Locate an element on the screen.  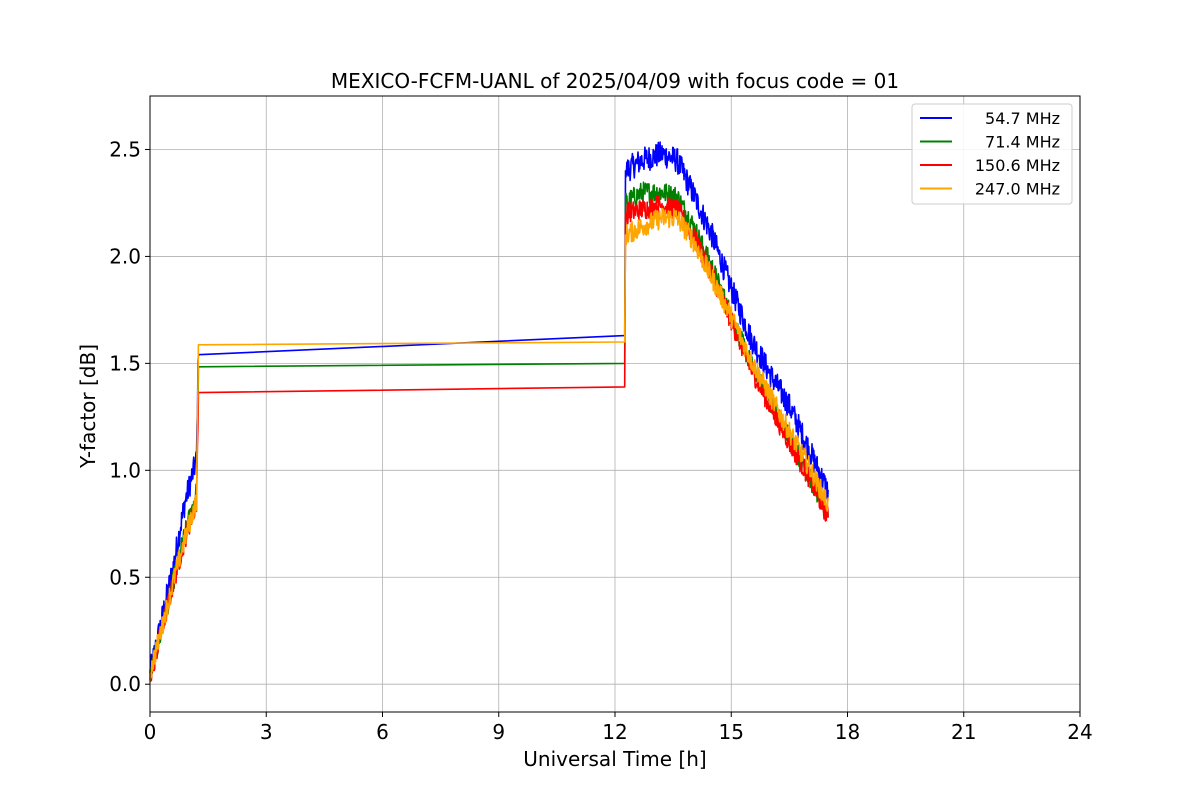
legend: 54.7 MHz 71.4 MHz 150.6 MHz 247.0 MHz is located at coordinates (992, 154).